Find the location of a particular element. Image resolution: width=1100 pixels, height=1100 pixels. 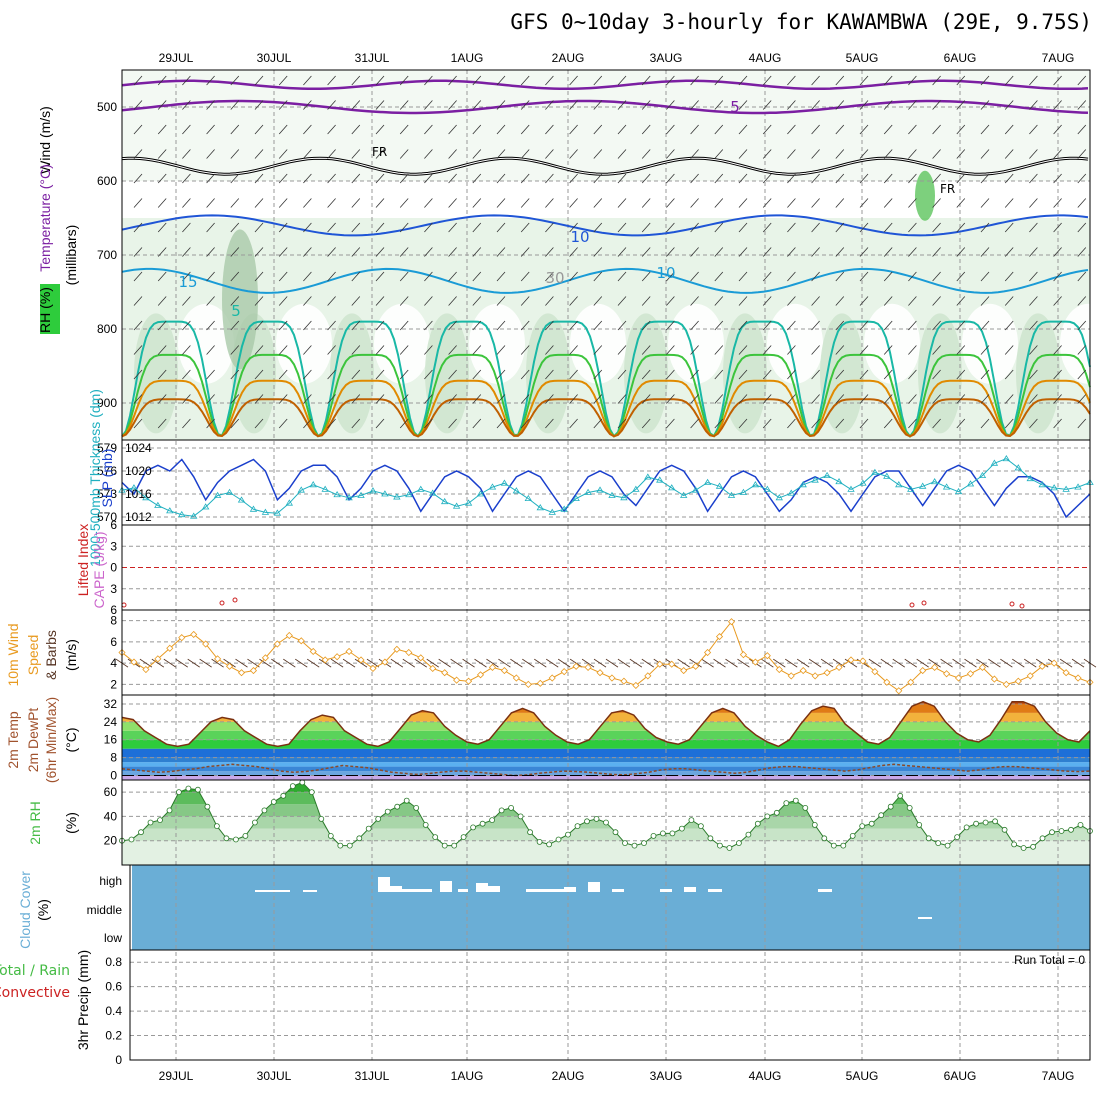

temp2m-series-line is located at coordinates (606, 724).